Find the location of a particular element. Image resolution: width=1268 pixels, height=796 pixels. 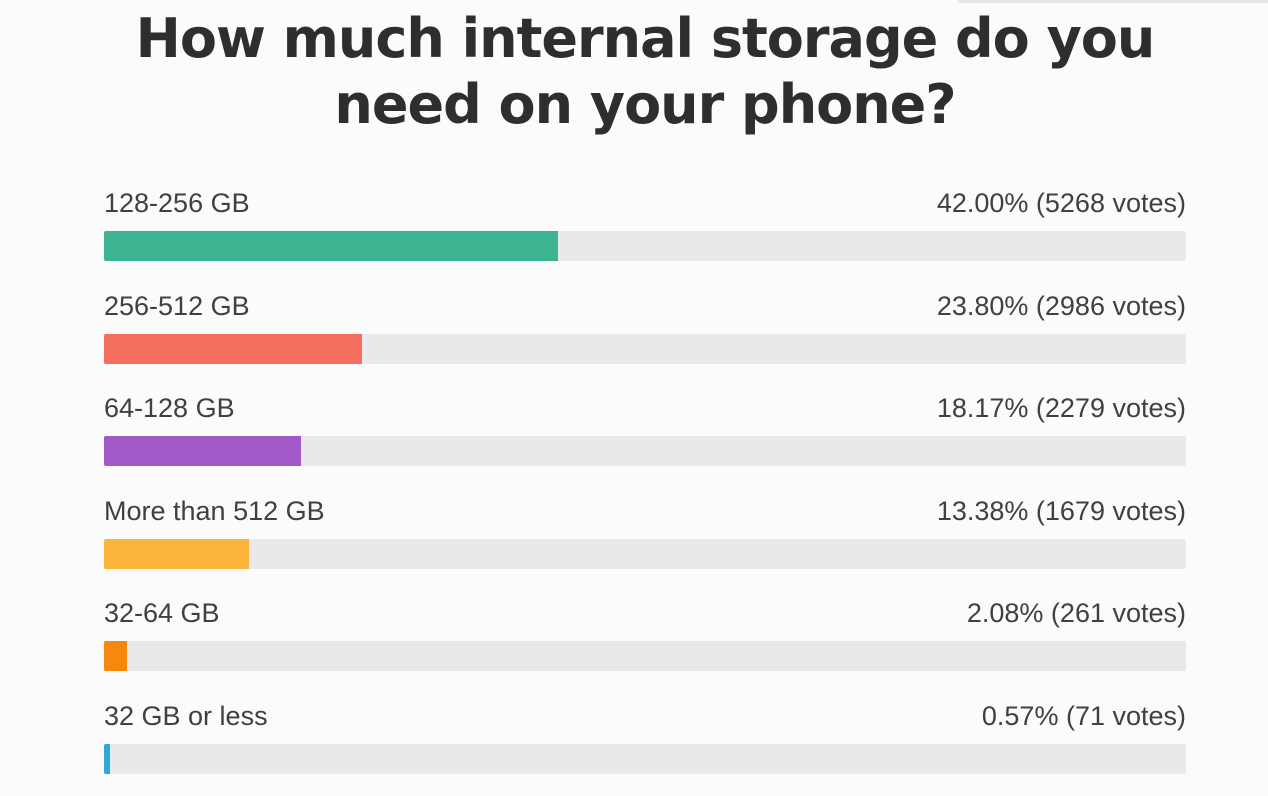

row-result: 18.17% (2279 votes) is located at coordinates (1061, 408).